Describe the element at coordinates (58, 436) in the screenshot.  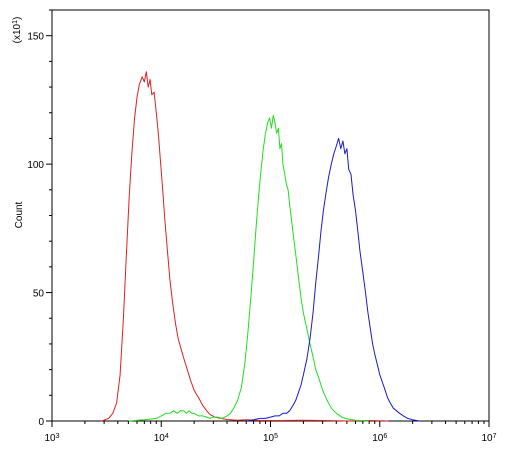
I see `x-tick-exp: 3` at that location.